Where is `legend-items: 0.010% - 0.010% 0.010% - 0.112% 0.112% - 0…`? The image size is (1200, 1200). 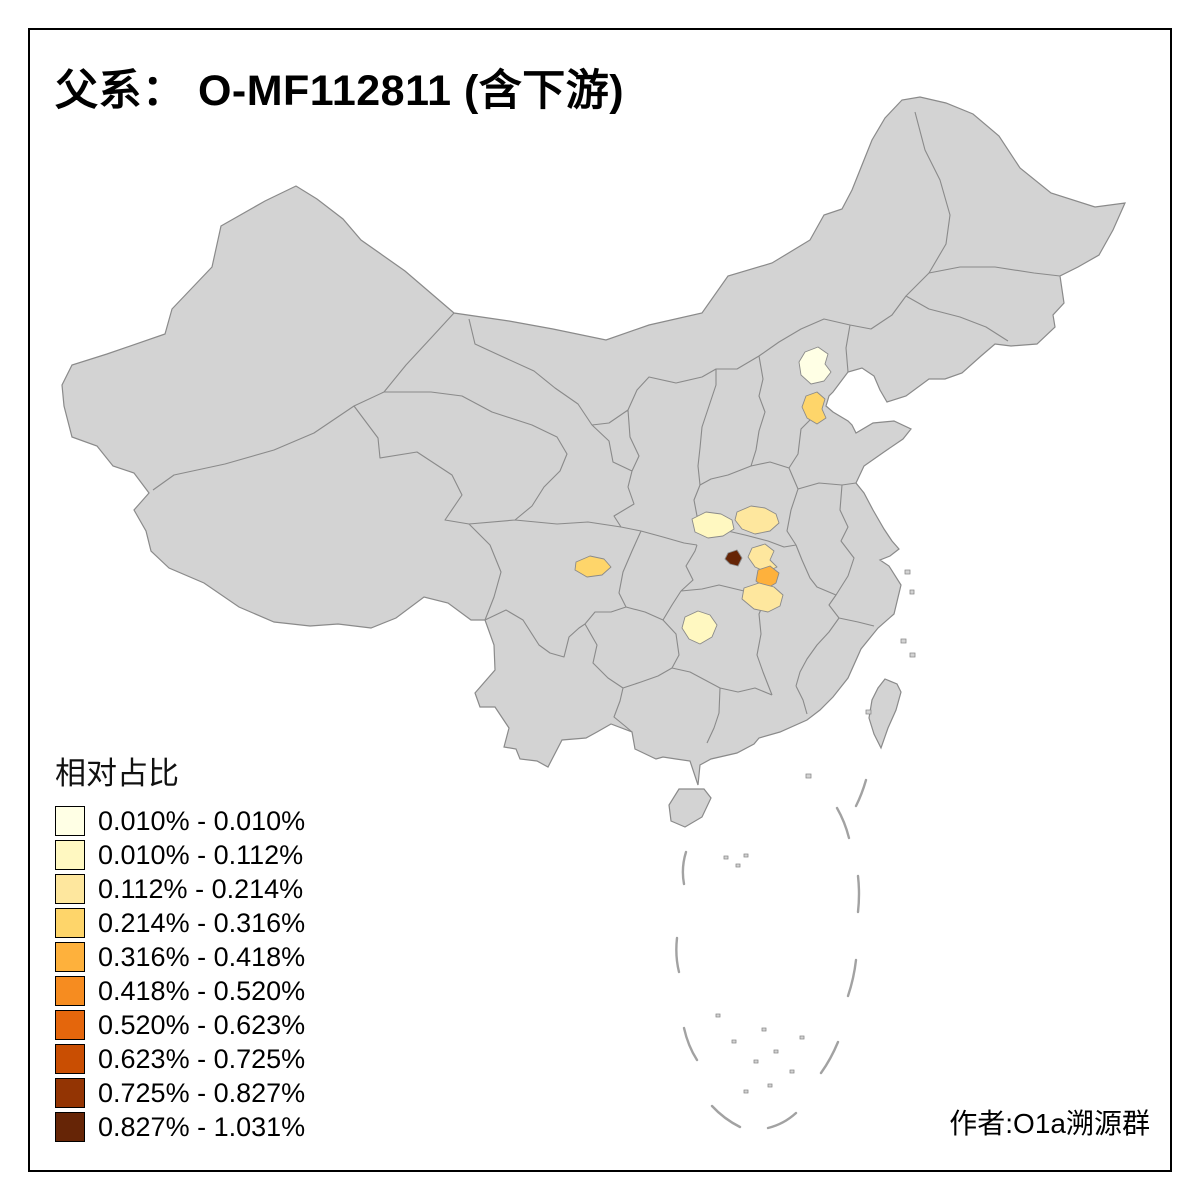 legend-items: 0.010% - 0.010% 0.010% - 0.112% 0.112% - 0… is located at coordinates (180, 974).